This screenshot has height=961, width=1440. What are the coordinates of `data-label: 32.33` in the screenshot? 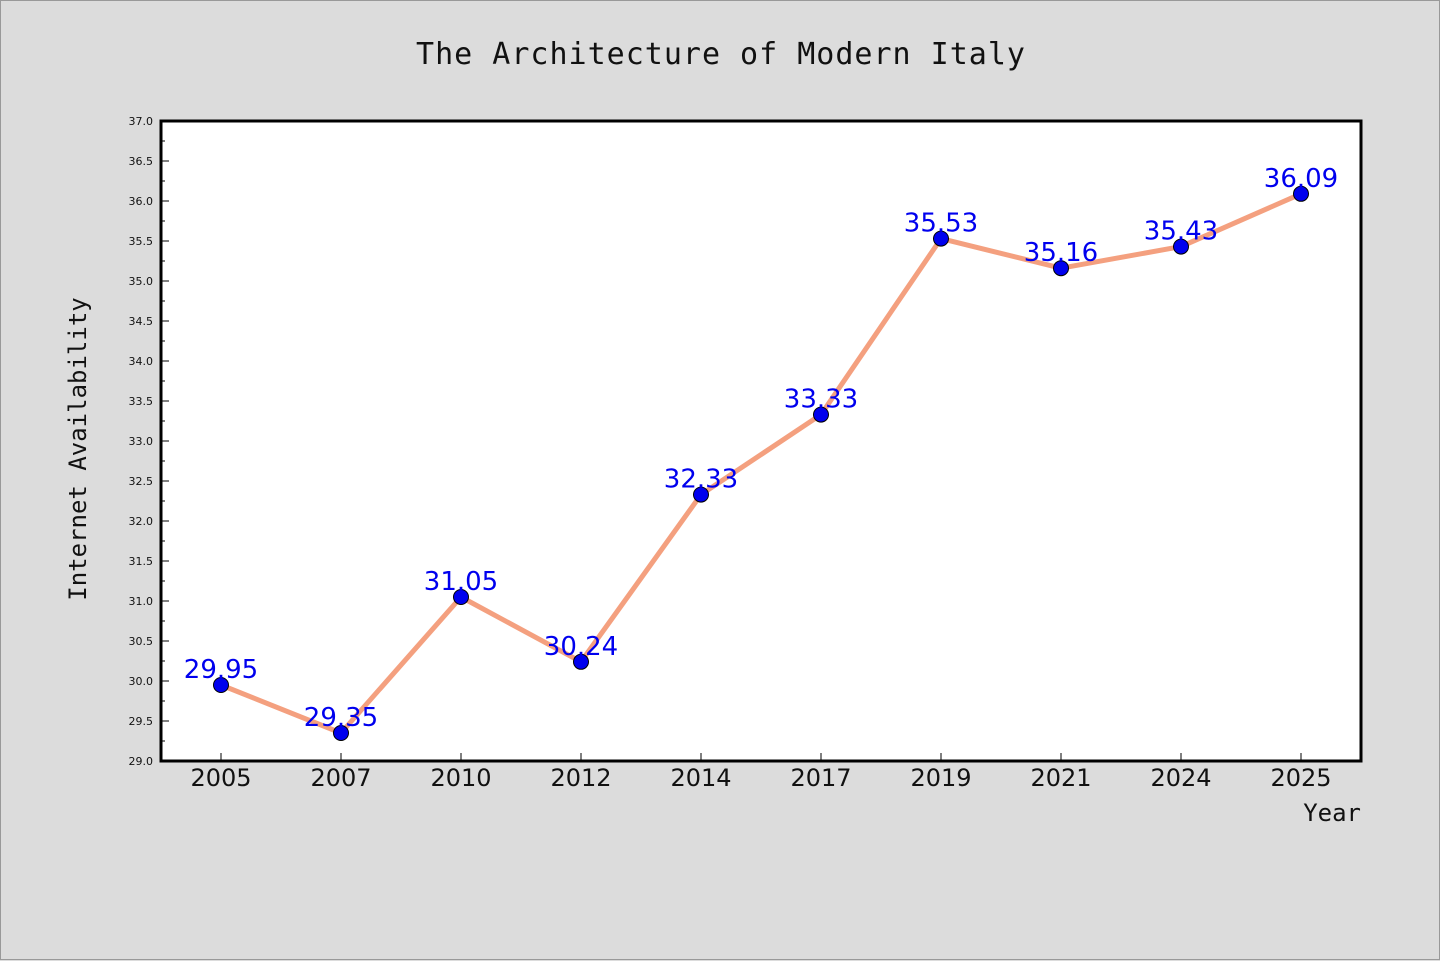 It's located at (701, 480).